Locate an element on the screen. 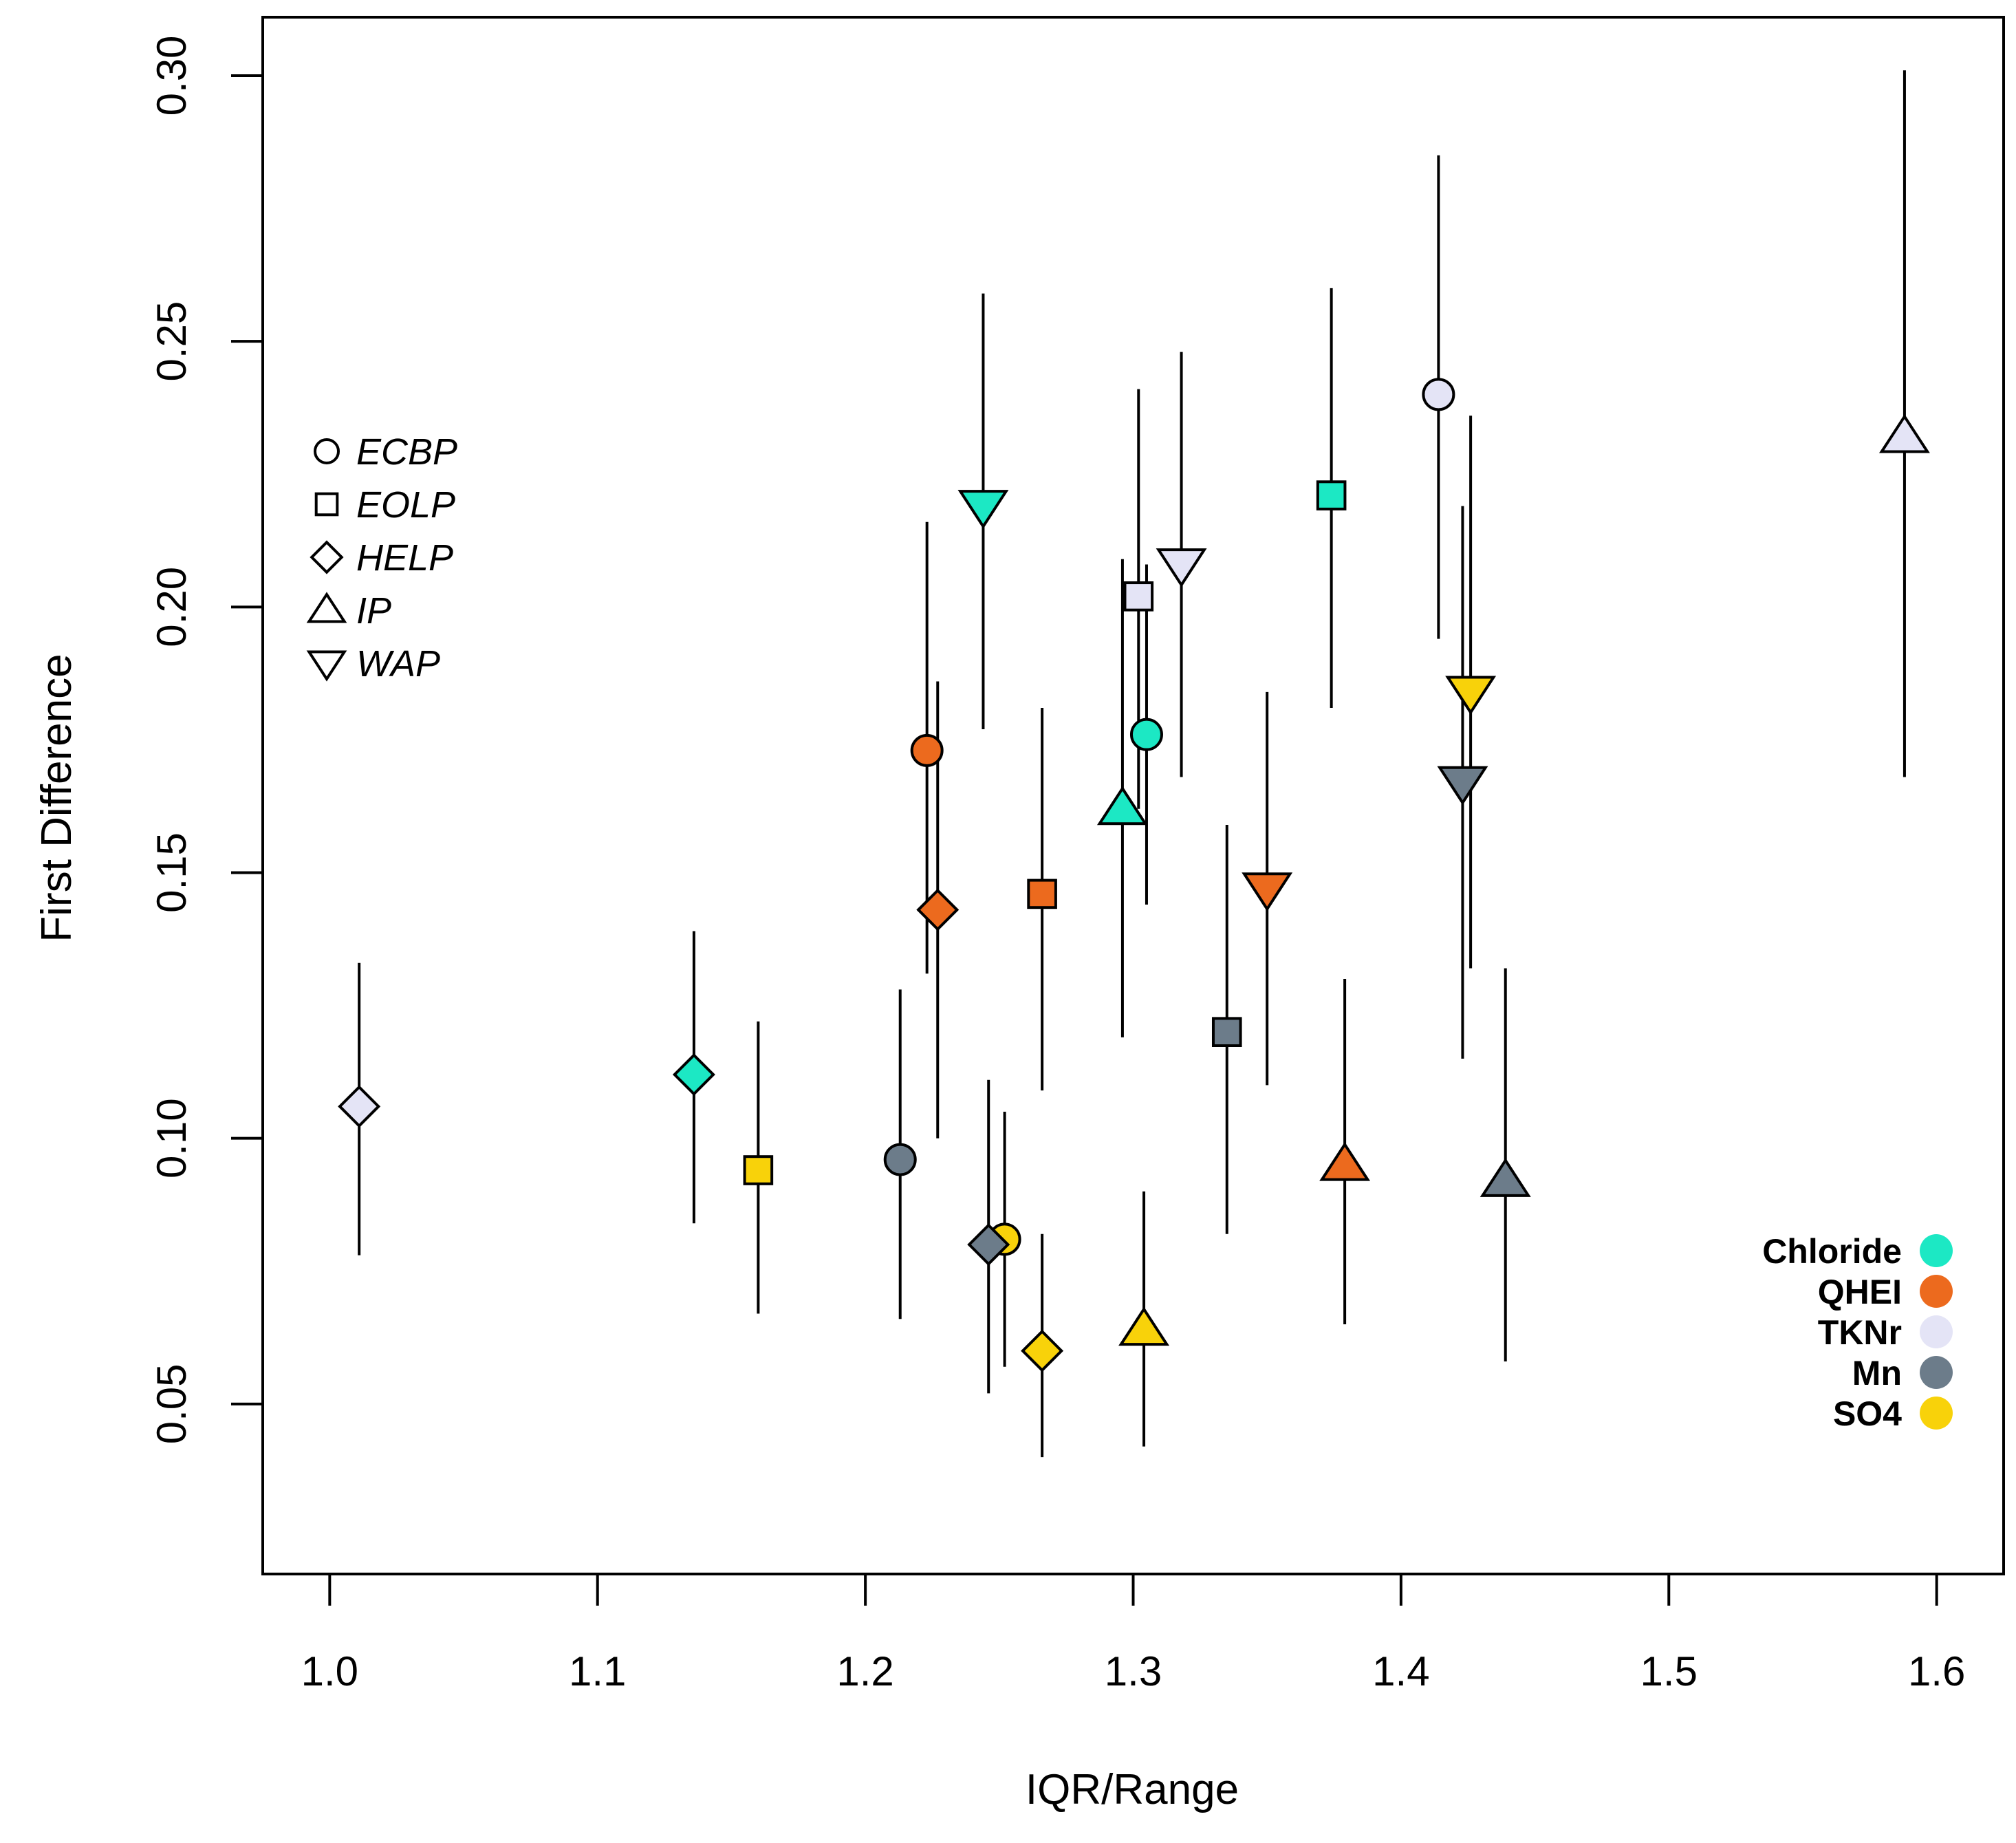 This screenshot has width=2016, height=1843. x-tick-label: 1.1 is located at coordinates (597, 1671).